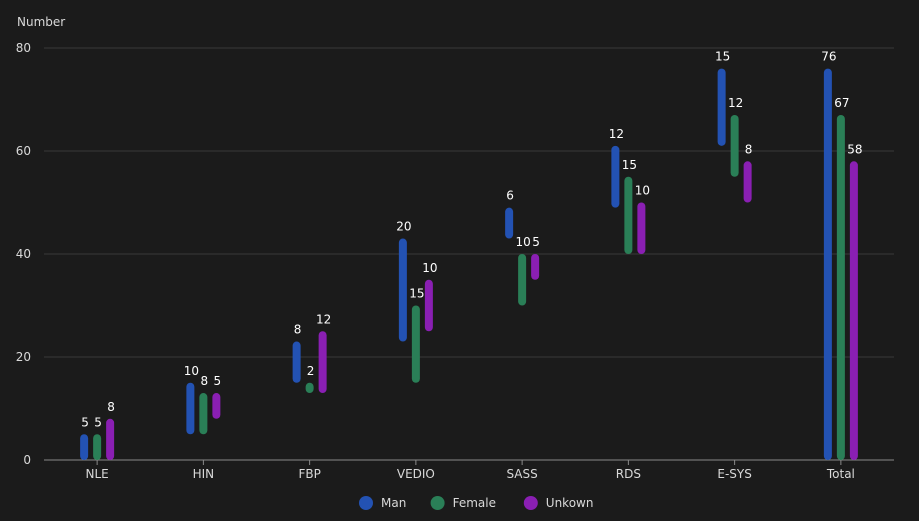 Image resolution: width=919 pixels, height=521 pixels. I want to click on bar-female-fbp, so click(309, 388).